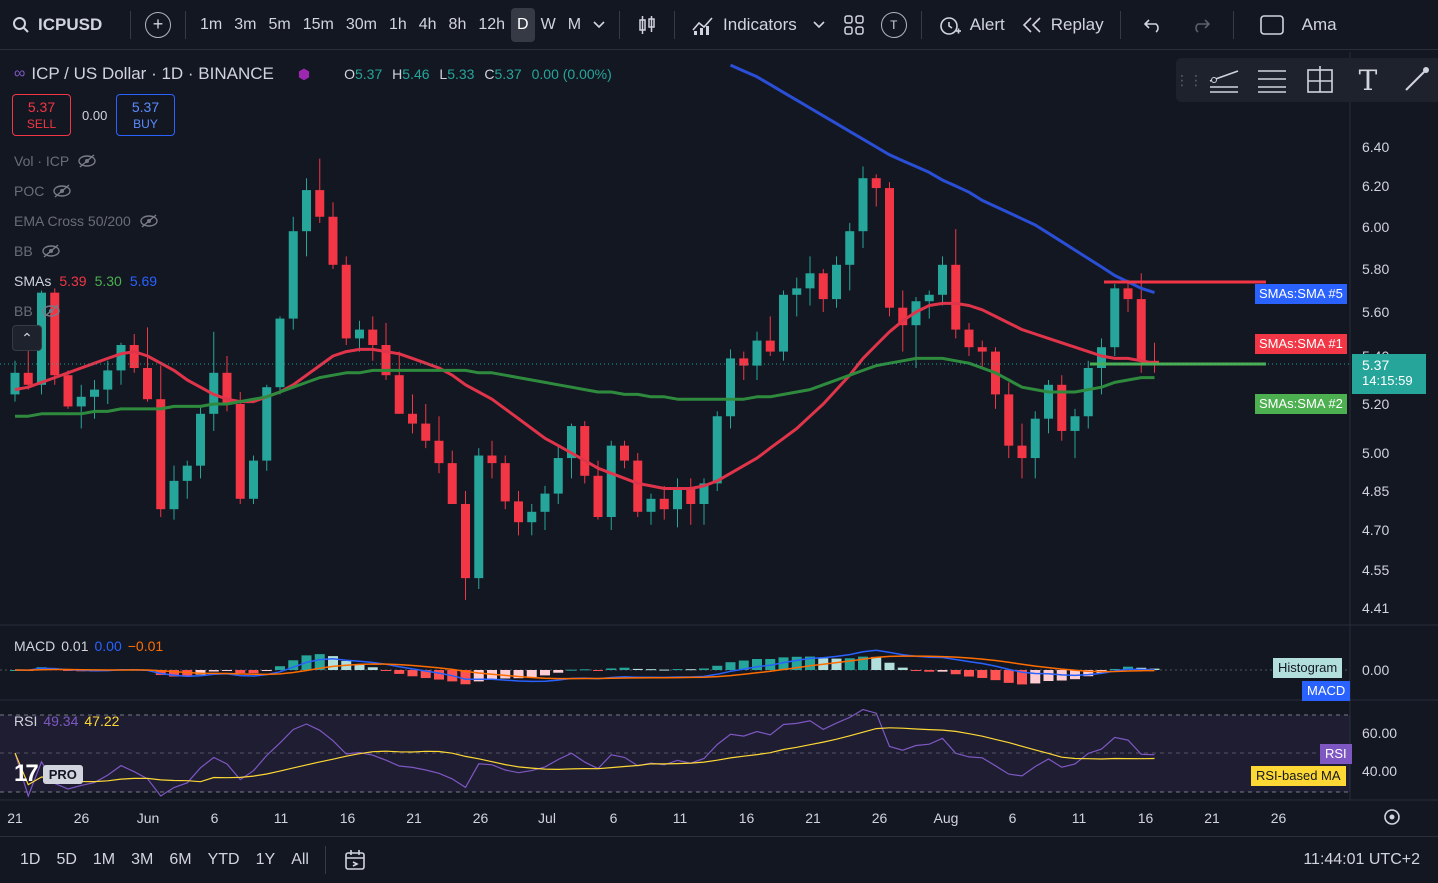  I want to click on share-icon: ⬢, so click(304, 73).